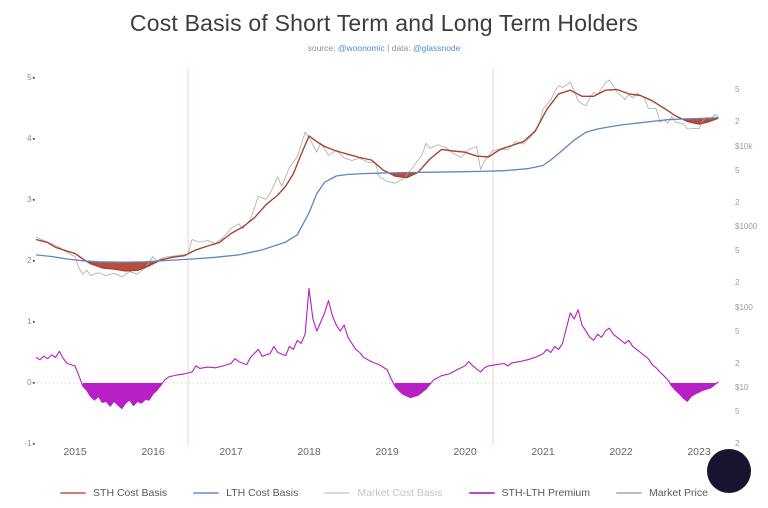  I want to click on y-axis-left-tick: 1▪, so click(31, 321).